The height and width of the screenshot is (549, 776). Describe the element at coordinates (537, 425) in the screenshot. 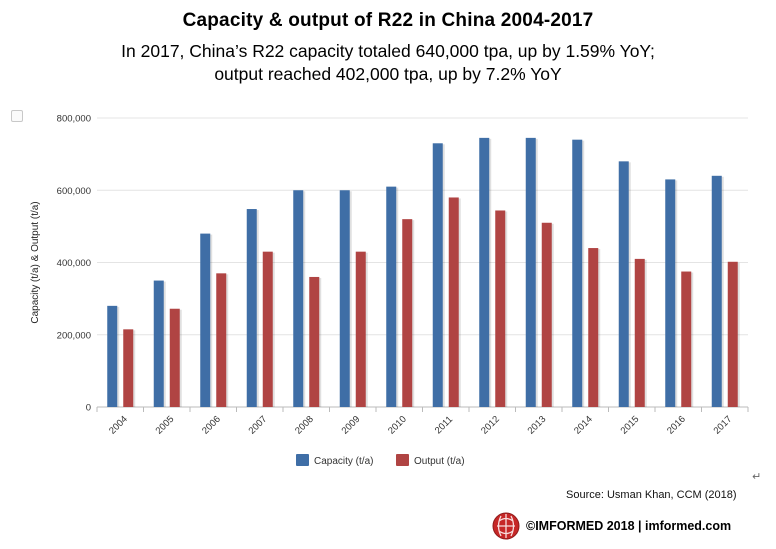

I see `x-tick-label: 2013` at that location.